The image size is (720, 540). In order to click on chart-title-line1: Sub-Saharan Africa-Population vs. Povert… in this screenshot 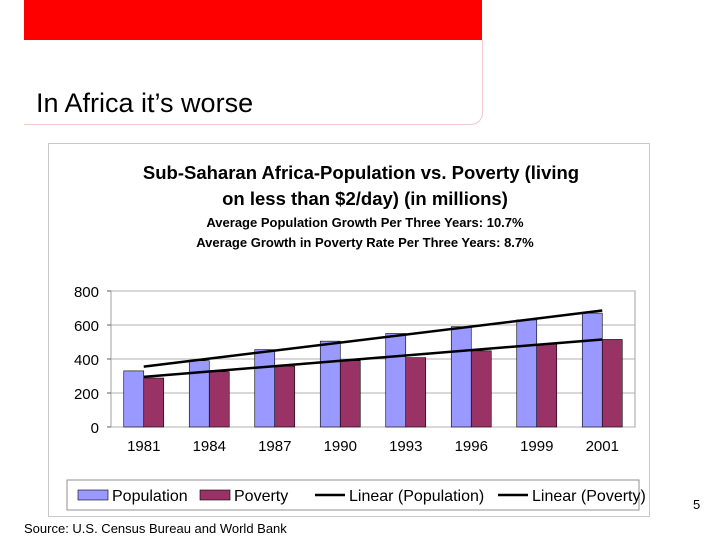, I will do `click(361, 172)`.